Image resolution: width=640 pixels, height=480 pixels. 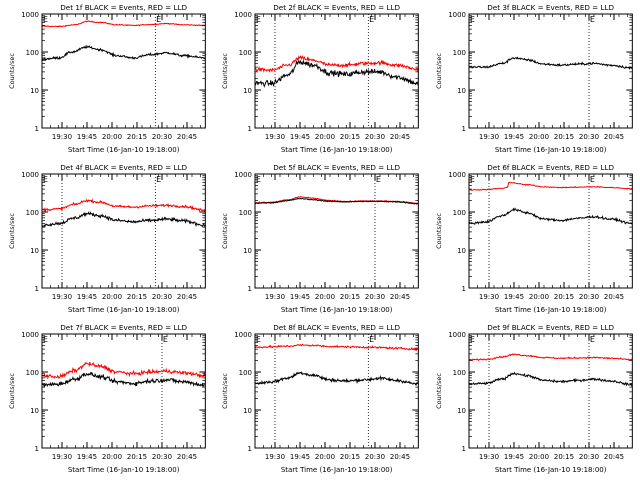 What do you see at coordinates (550, 327) in the screenshot?
I see `chart-title: Det 9f BLACK = Events, RED = LLD` at bounding box center [550, 327].